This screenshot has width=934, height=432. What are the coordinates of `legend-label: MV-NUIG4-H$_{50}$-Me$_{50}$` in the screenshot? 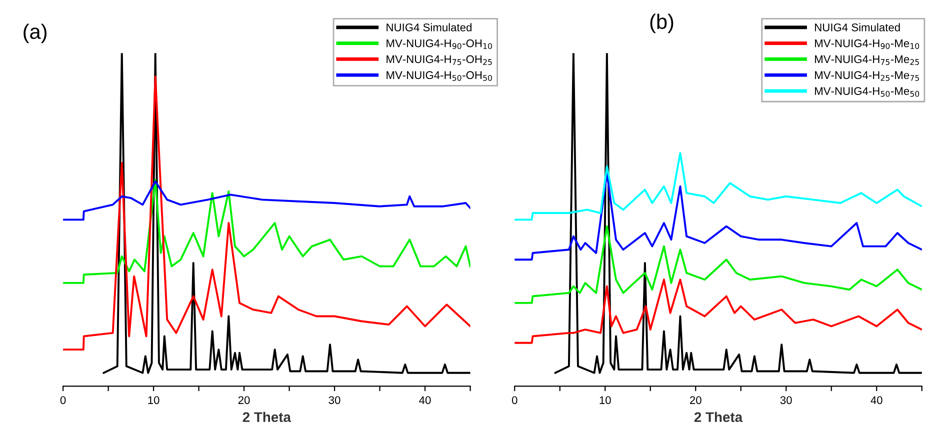 It's located at (867, 92).